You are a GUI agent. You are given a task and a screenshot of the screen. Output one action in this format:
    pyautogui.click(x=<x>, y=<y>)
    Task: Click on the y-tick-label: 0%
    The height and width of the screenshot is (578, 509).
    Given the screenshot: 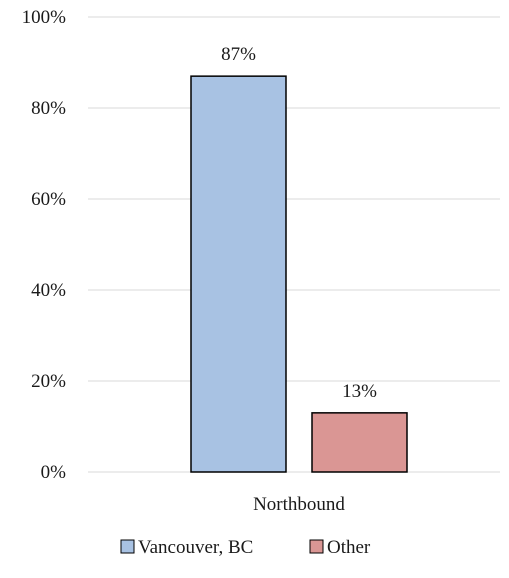 What is the action you would take?
    pyautogui.click(x=54, y=472)
    